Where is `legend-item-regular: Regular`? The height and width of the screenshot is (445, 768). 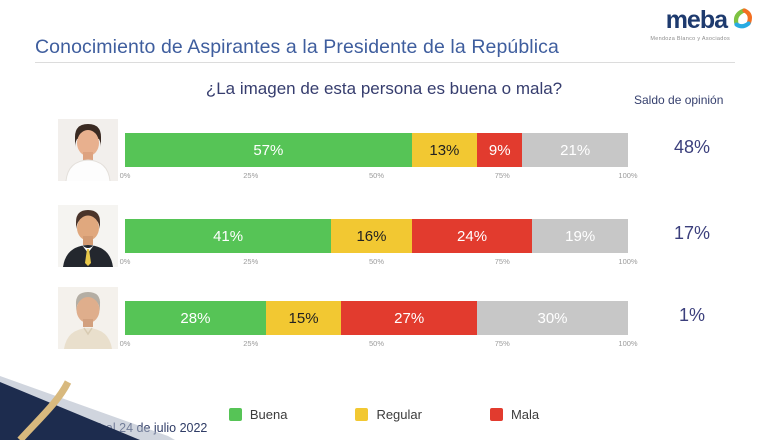 legend-item-regular: Regular is located at coordinates (388, 414).